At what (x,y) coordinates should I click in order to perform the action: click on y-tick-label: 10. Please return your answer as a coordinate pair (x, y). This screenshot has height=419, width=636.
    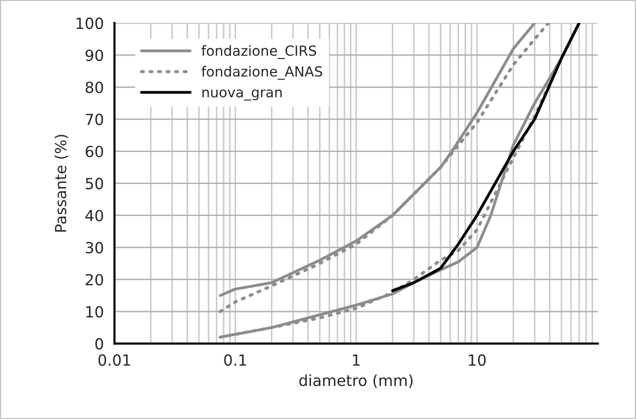
    Looking at the image, I should click on (95, 312).